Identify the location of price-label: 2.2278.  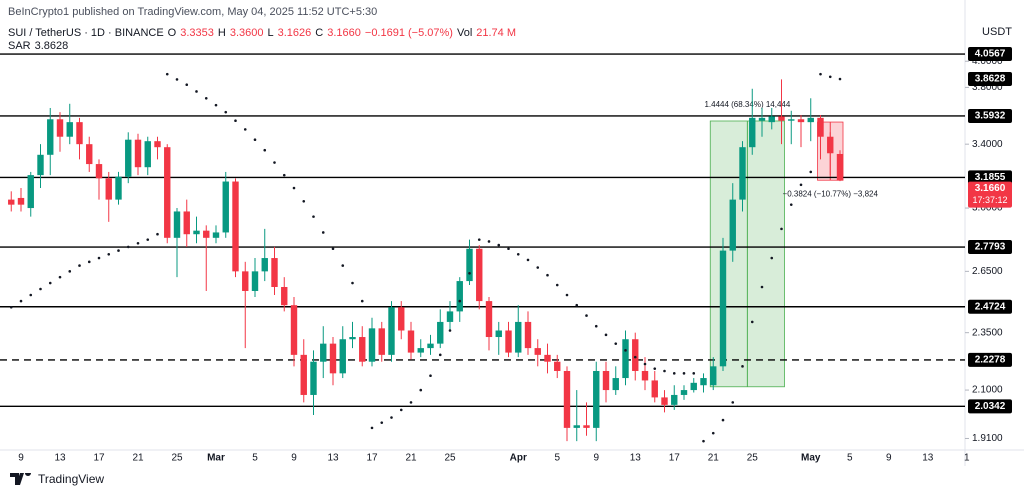
(990, 359).